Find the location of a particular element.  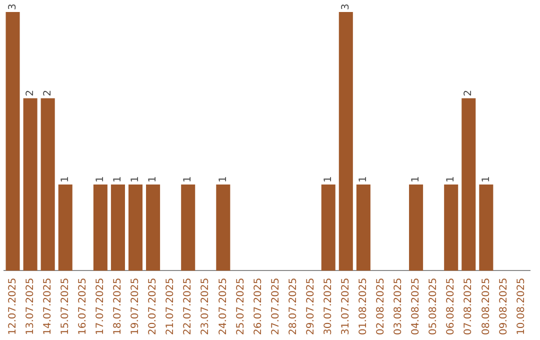

x-tick-label: 15.07.2025 is located at coordinates (65, 307).